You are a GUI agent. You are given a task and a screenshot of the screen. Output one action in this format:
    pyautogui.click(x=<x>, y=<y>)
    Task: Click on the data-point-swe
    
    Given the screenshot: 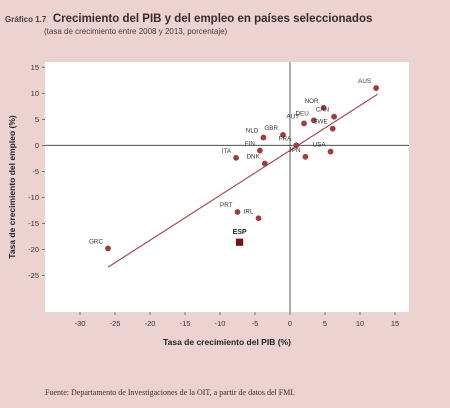 What is the action you would take?
    pyautogui.click(x=332, y=128)
    